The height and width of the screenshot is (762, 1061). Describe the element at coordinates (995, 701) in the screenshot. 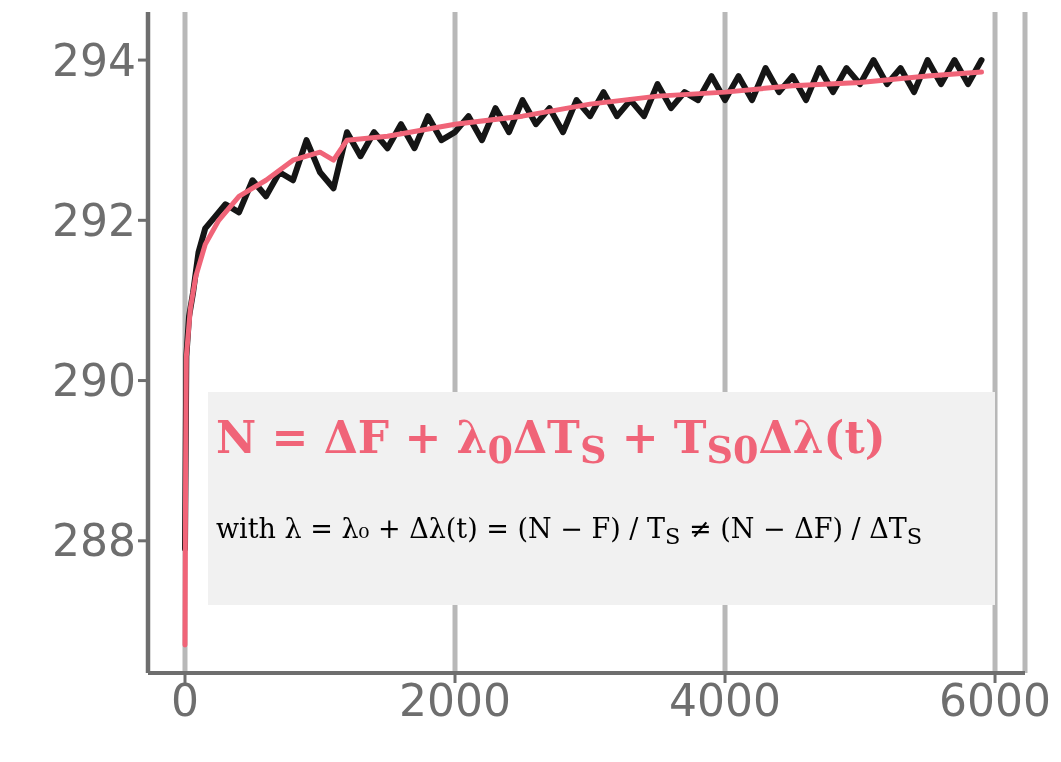

I see `x-tick-label: 6000` at that location.